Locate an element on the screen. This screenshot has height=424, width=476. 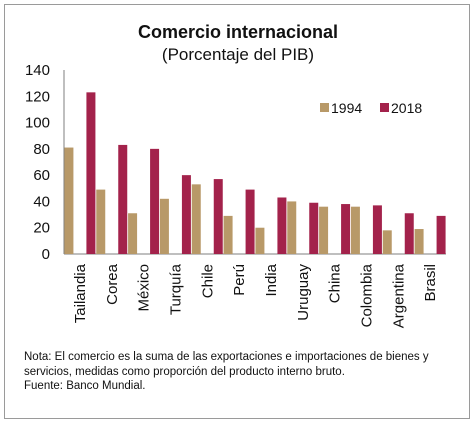
source-text: Fuente: Banco Mundial. is located at coordinates (85, 386).